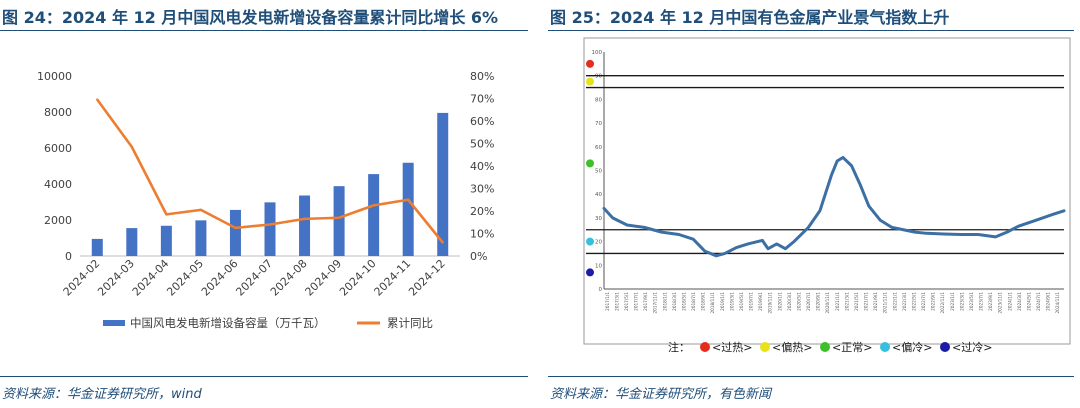 This screenshot has width=1080, height=408. Describe the element at coordinates (655, 303) in the screenshot. I see `x-tick-label: 2017/11/1` at that location.